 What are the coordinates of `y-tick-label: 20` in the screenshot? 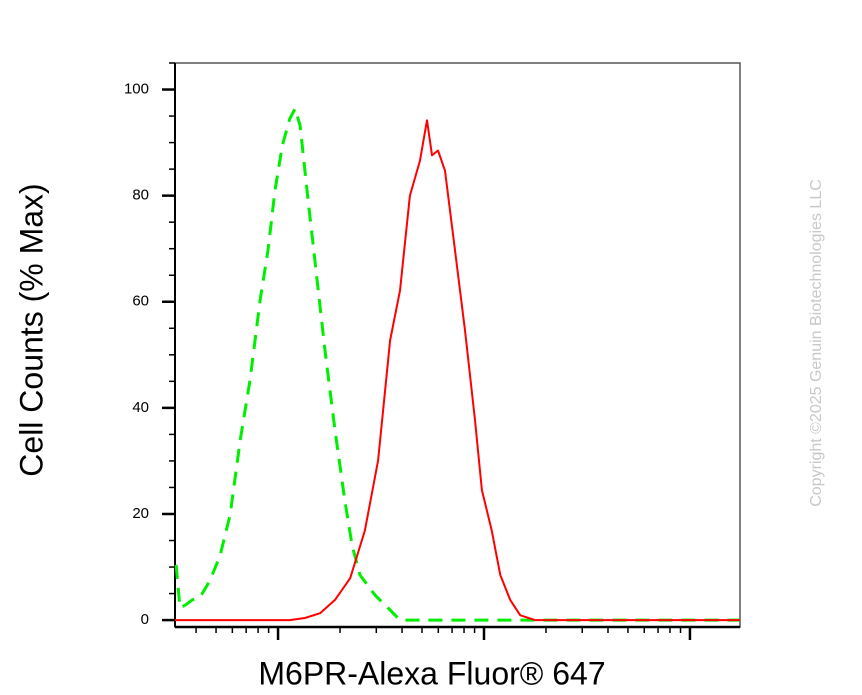 It's located at (140, 513).